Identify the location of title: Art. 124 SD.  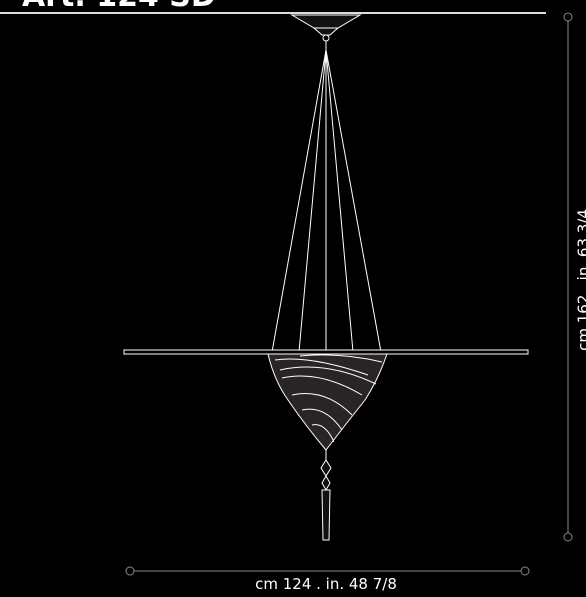
(119, 7).